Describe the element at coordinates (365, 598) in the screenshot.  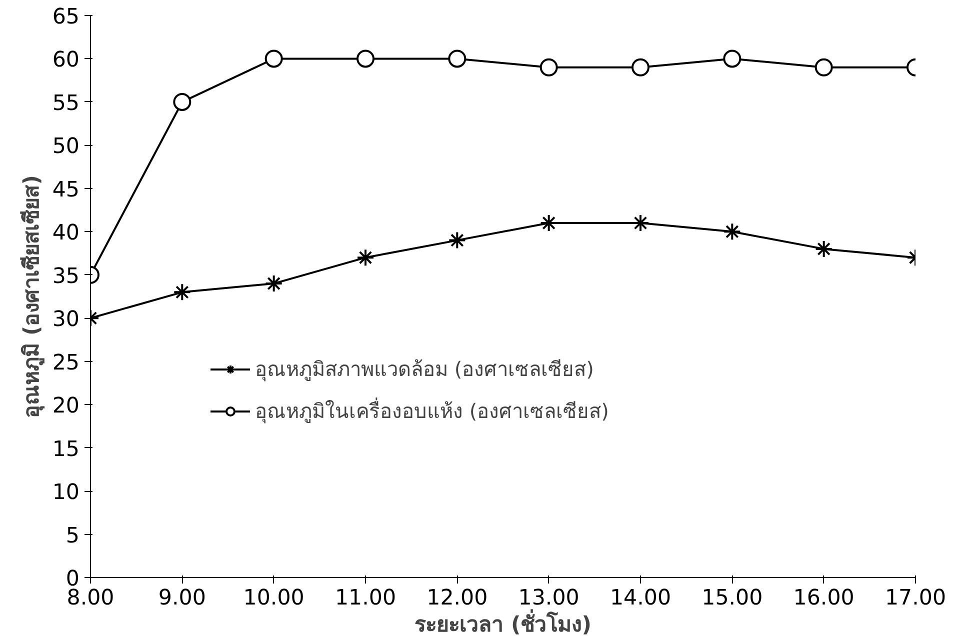
I see `x-tick-label: 11.00` at that location.